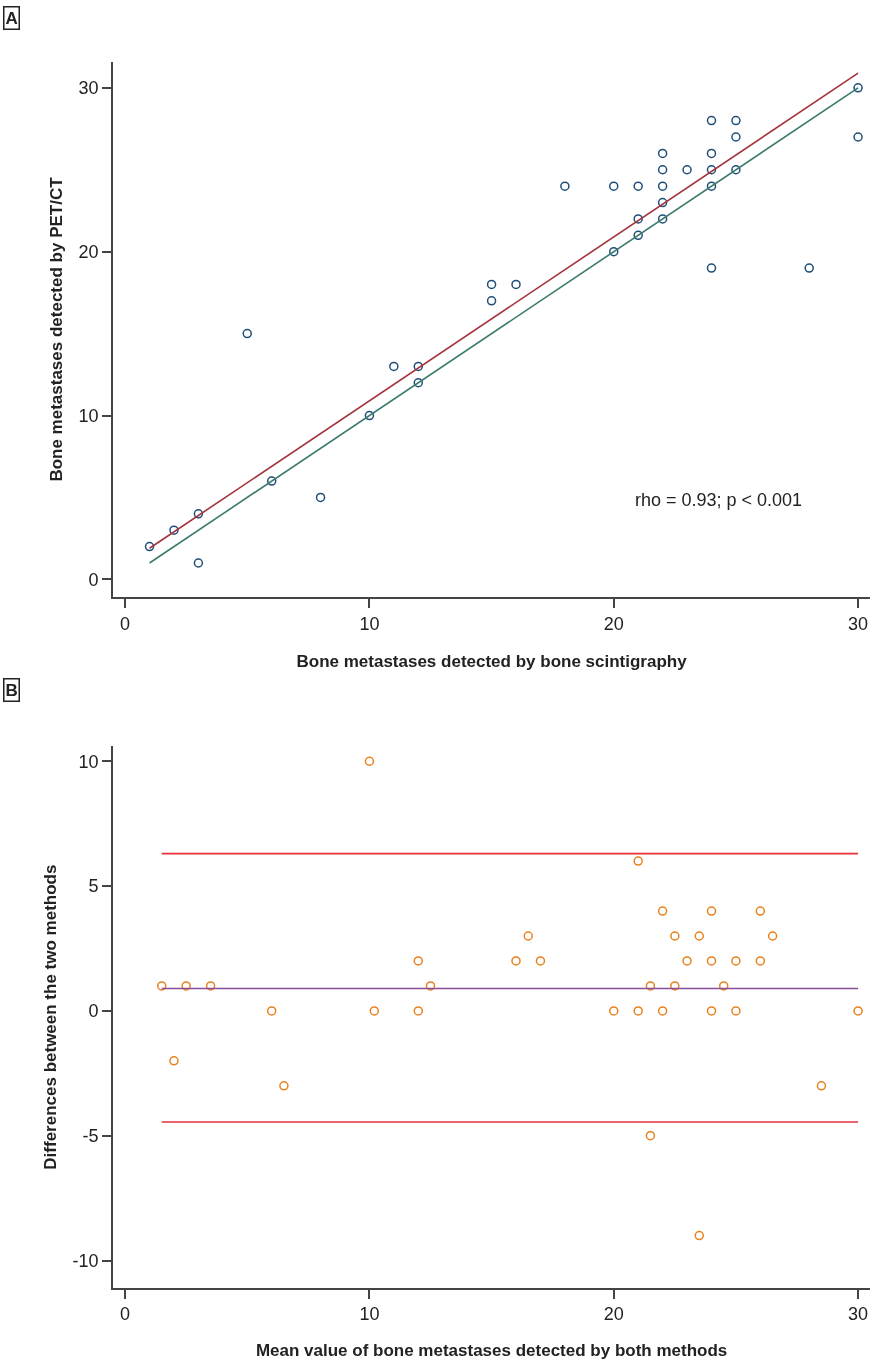 This screenshot has width=874, height=1360. I want to click on y-axis-title: Differences between the two methods, so click(50, 1017).